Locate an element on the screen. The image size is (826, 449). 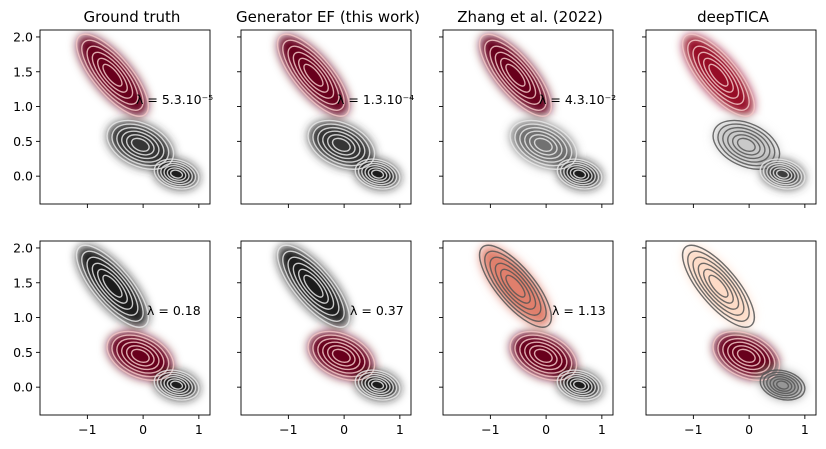
panel-r2-c3: −1 0 1 is located at coordinates (526, 338).